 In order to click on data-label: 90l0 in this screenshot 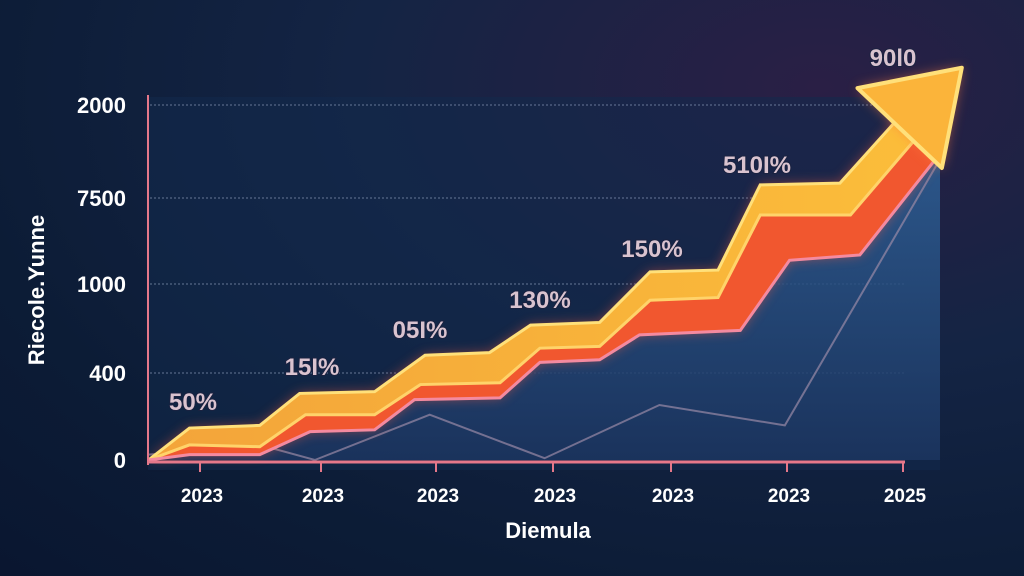, I will do `click(893, 58)`.